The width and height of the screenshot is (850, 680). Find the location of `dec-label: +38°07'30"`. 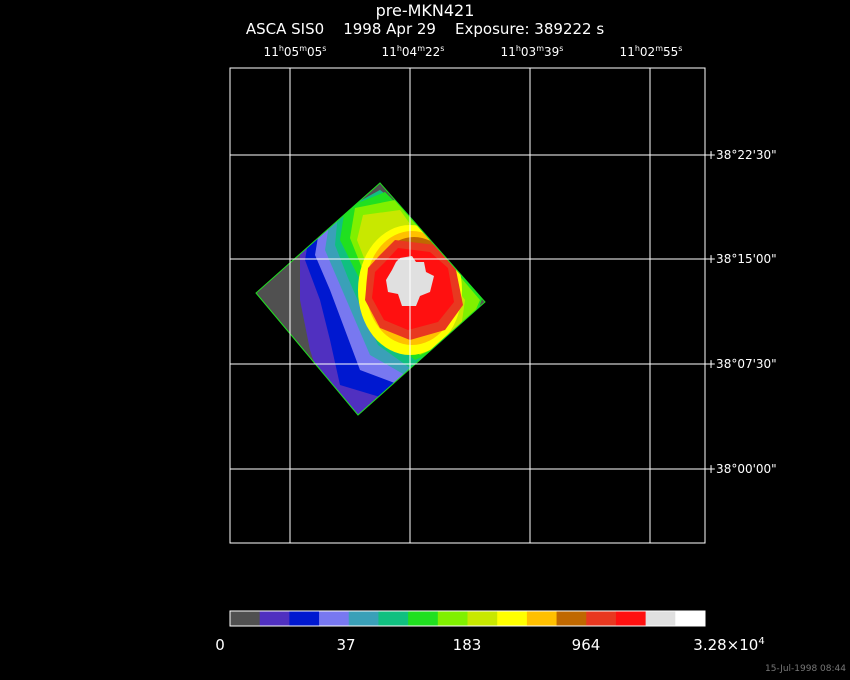

dec-label: +38°07'30" is located at coordinates (741, 364).